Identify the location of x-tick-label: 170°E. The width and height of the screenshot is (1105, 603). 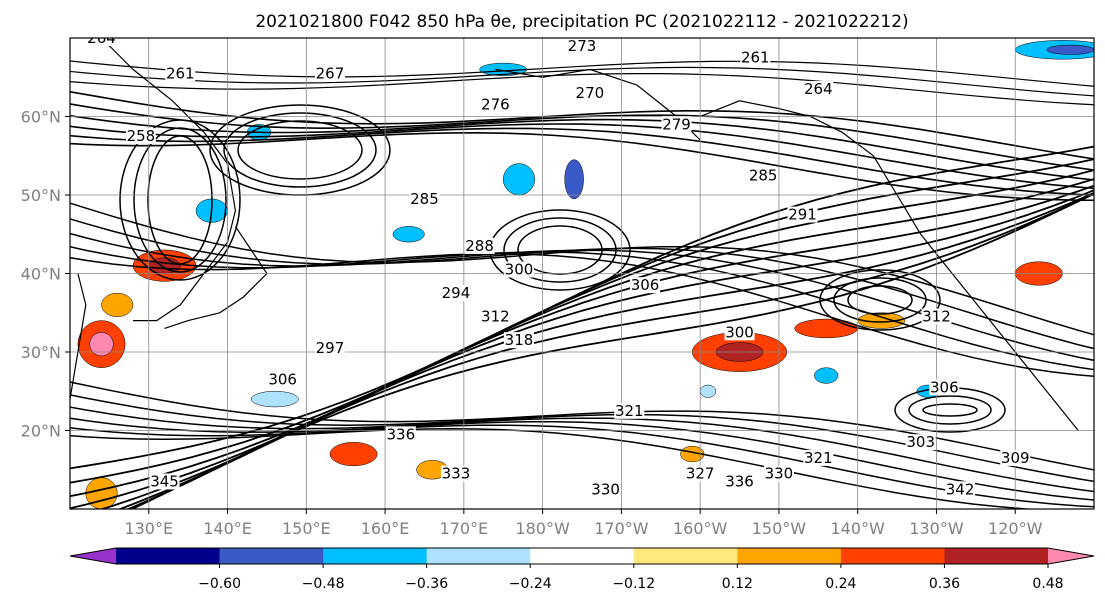
(464, 528).